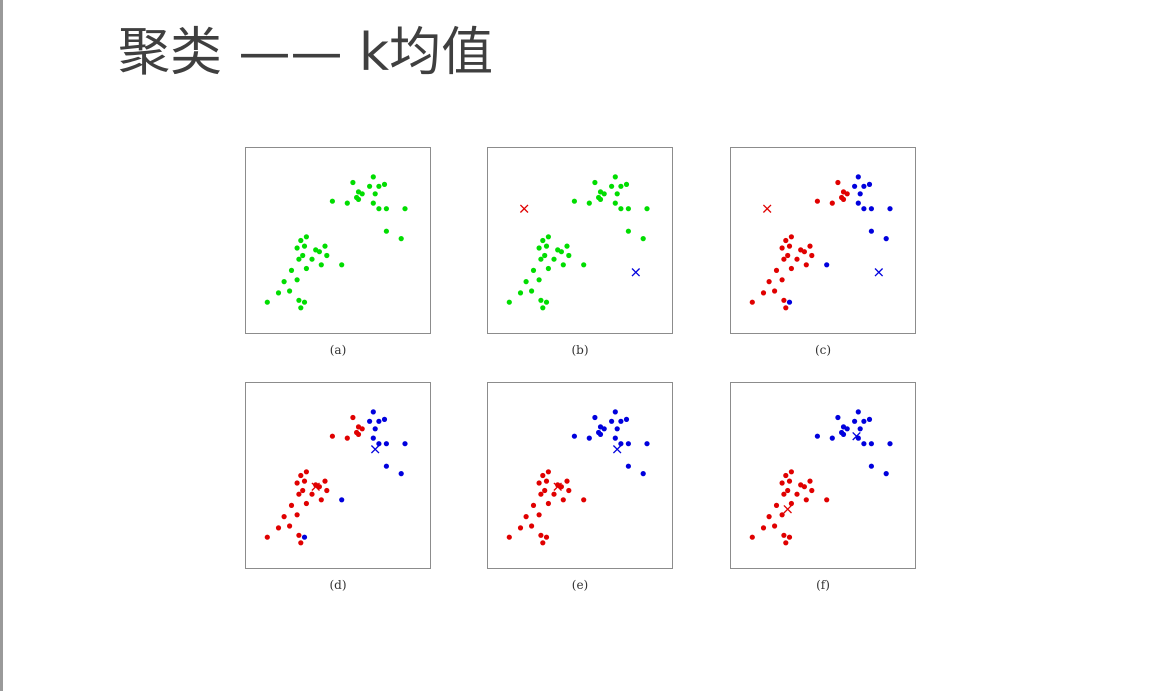  I want to click on panel-caption: (d), so click(338, 585).